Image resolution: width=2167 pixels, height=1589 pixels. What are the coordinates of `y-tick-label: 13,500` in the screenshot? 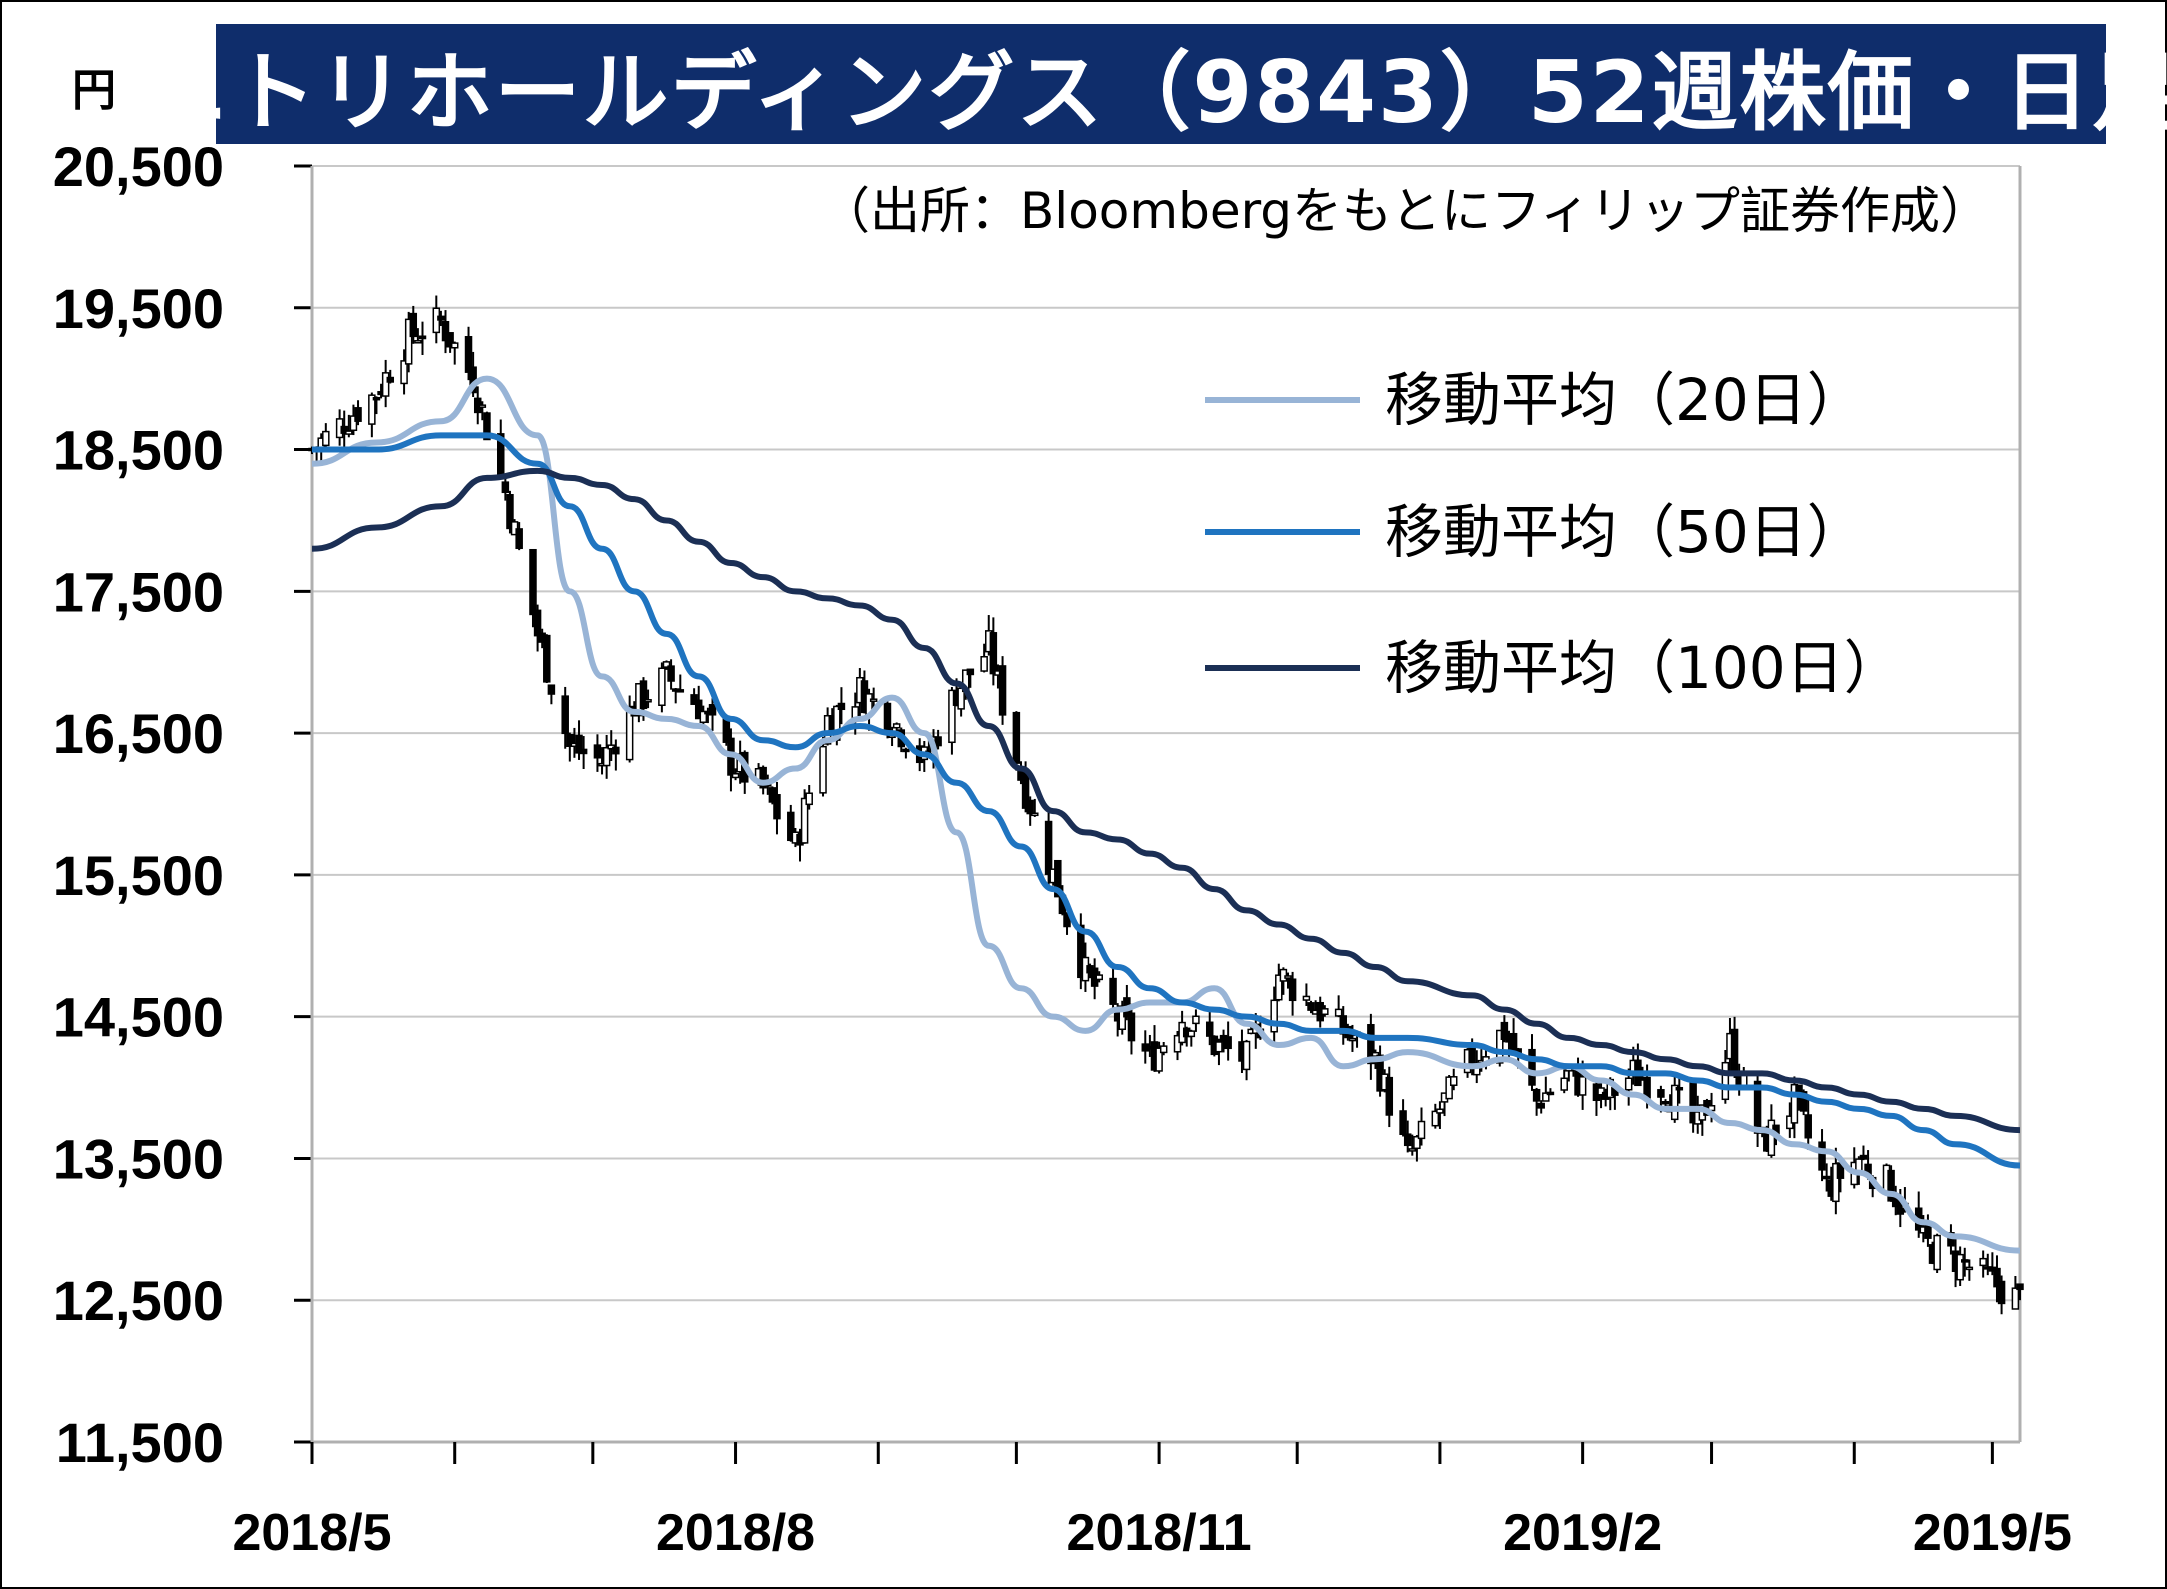 It's located at (138, 1158).